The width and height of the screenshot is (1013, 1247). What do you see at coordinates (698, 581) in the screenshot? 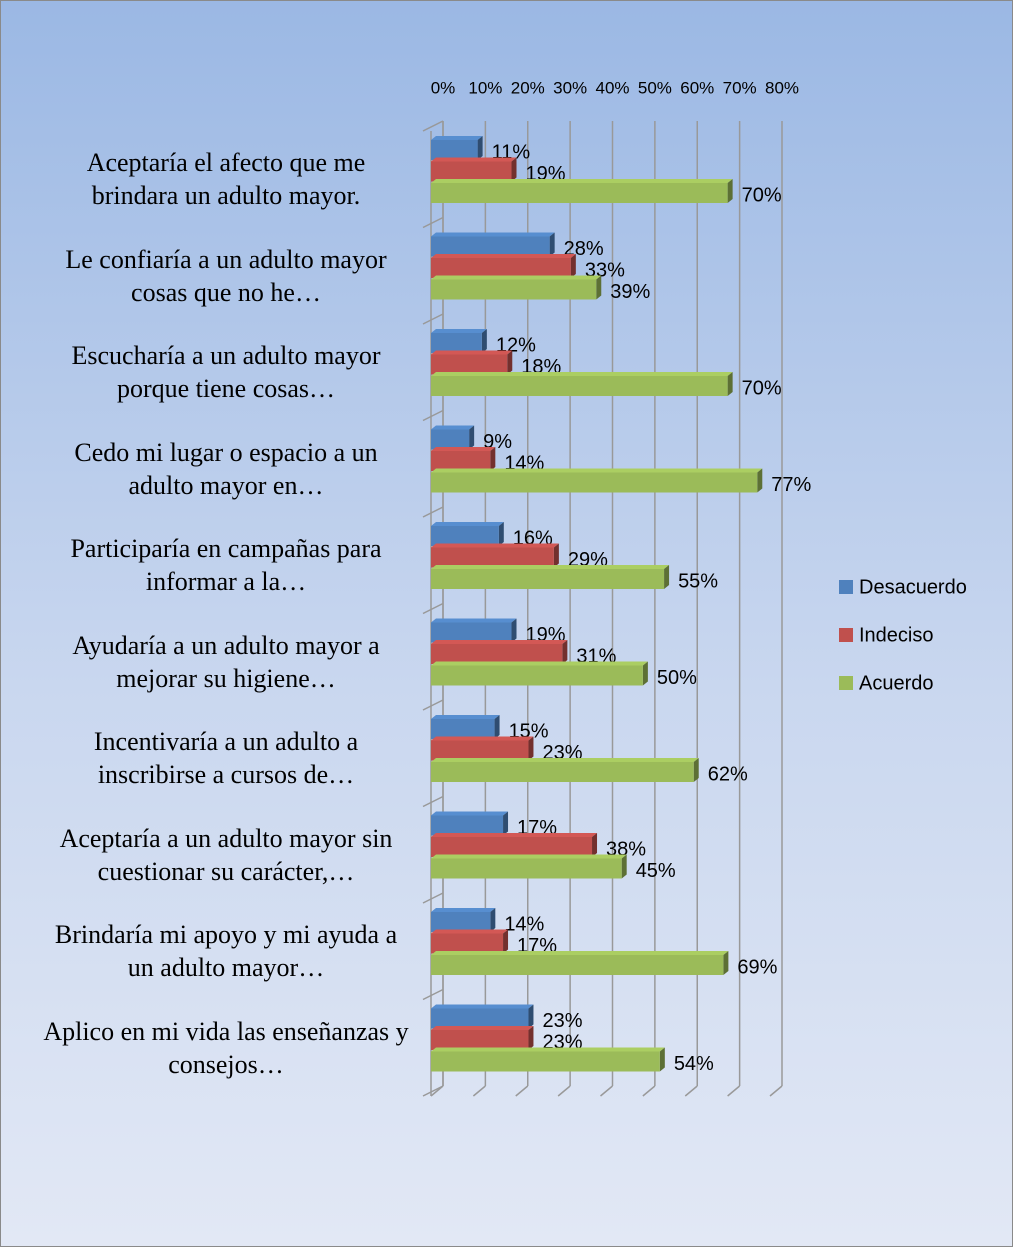
I see `data-label: 55%` at bounding box center [698, 581].